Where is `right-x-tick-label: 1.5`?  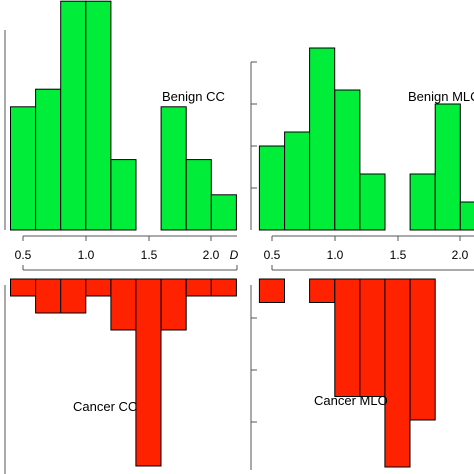
right-x-tick-label: 1.5 is located at coordinates (398, 255).